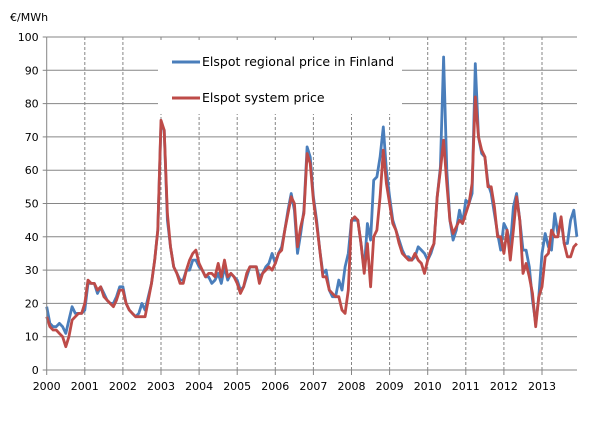 The width and height of the screenshot is (607, 422). I want to click on x-tick-label: 2013, so click(542, 386).